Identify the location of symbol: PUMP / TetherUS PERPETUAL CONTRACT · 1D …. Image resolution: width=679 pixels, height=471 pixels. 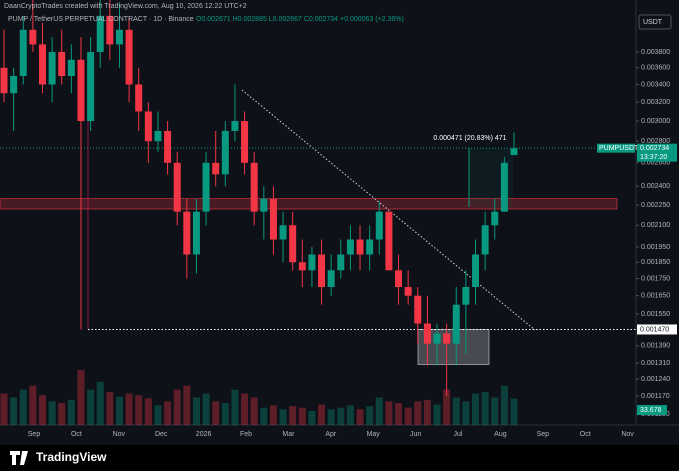
(101, 19).